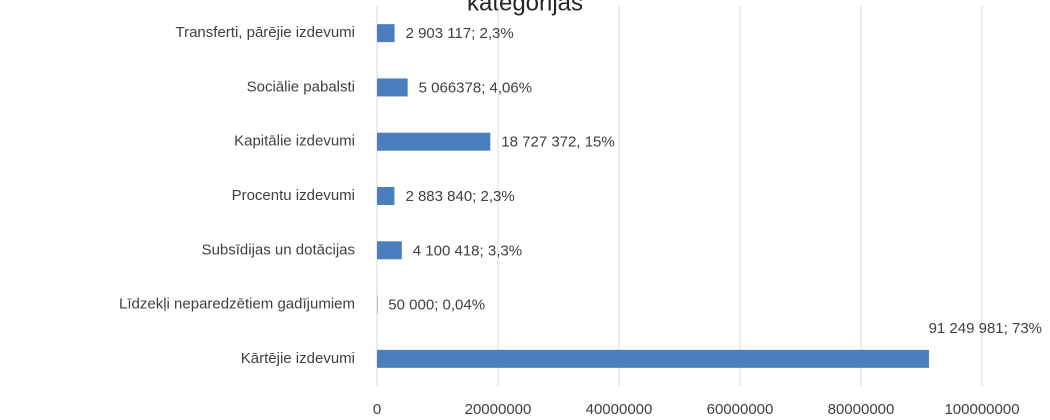 This screenshot has height=420, width=1050. Describe the element at coordinates (498, 409) in the screenshot. I see `x-tick-label: 20000000` at that location.